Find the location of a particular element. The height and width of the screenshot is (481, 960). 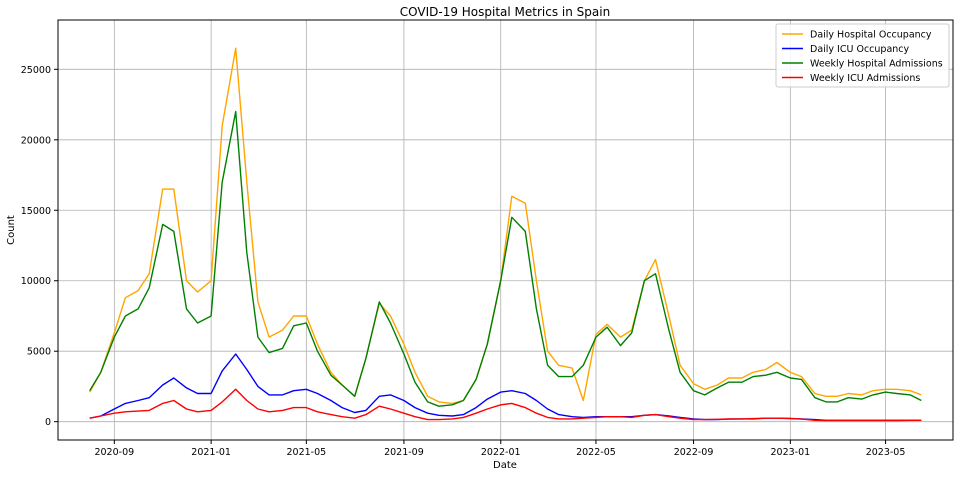

x-tick-label: 2023-01 is located at coordinates (790, 452).